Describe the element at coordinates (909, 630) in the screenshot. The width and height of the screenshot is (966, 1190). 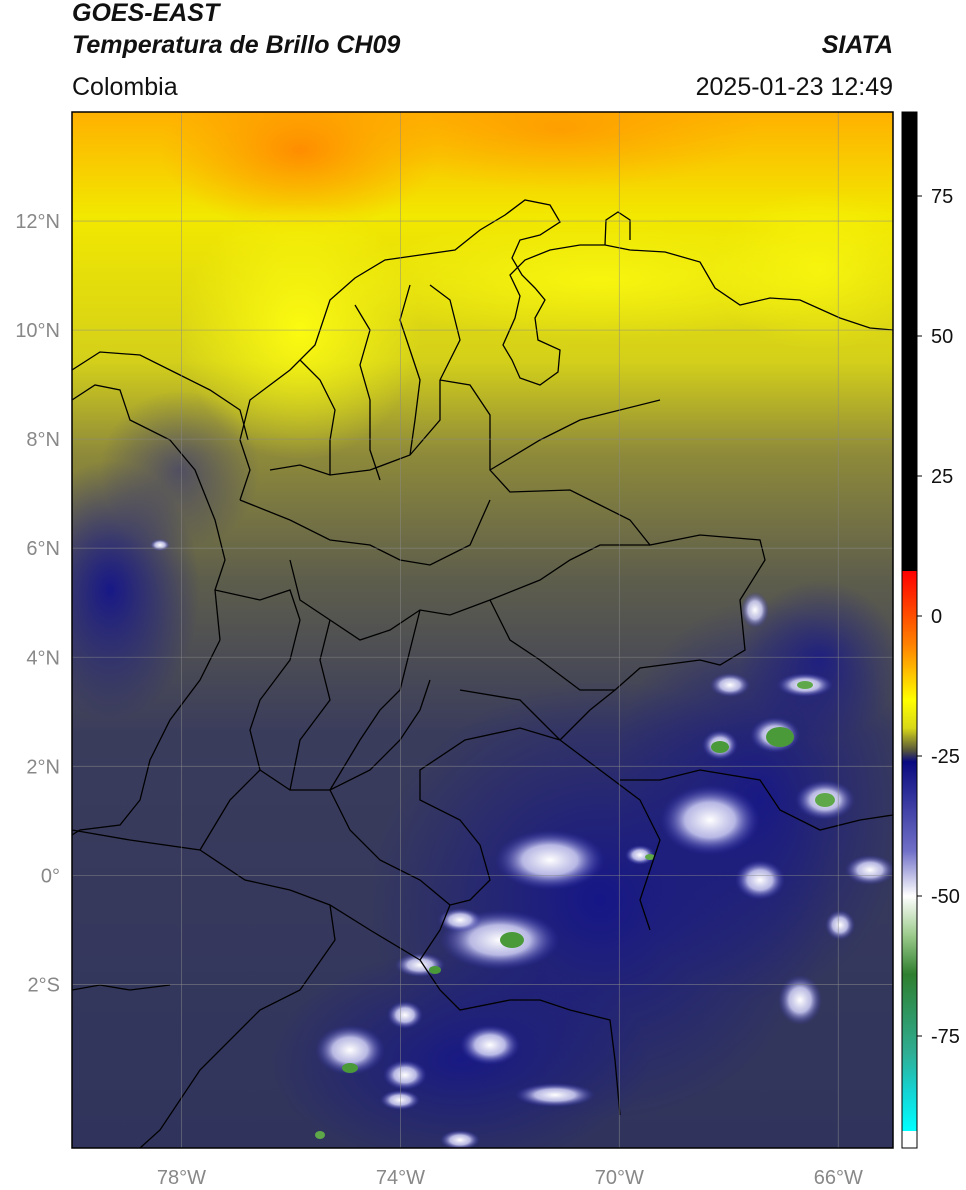
I see `colorbar-scale` at that location.